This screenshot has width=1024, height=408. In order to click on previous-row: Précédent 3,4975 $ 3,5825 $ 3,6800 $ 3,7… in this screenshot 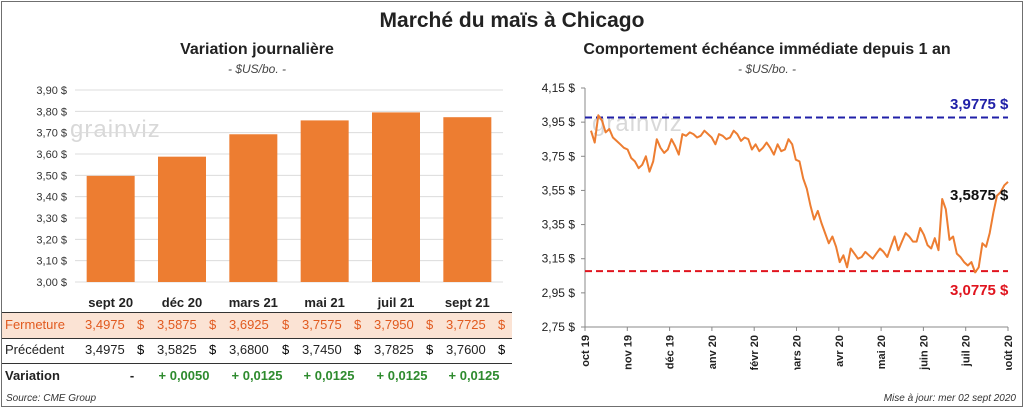, I will do `click(257, 351)`.